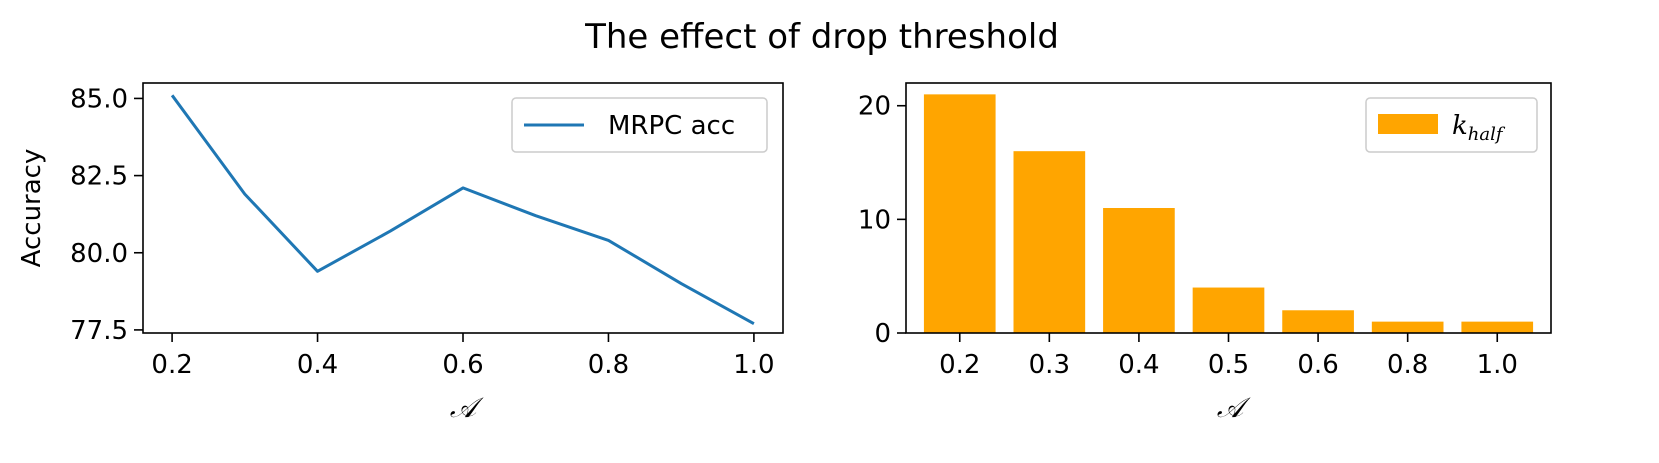 The height and width of the screenshot is (463, 1659). Describe the element at coordinates (1228, 365) in the screenshot. I see `x-tick-label: 0.5` at that location.